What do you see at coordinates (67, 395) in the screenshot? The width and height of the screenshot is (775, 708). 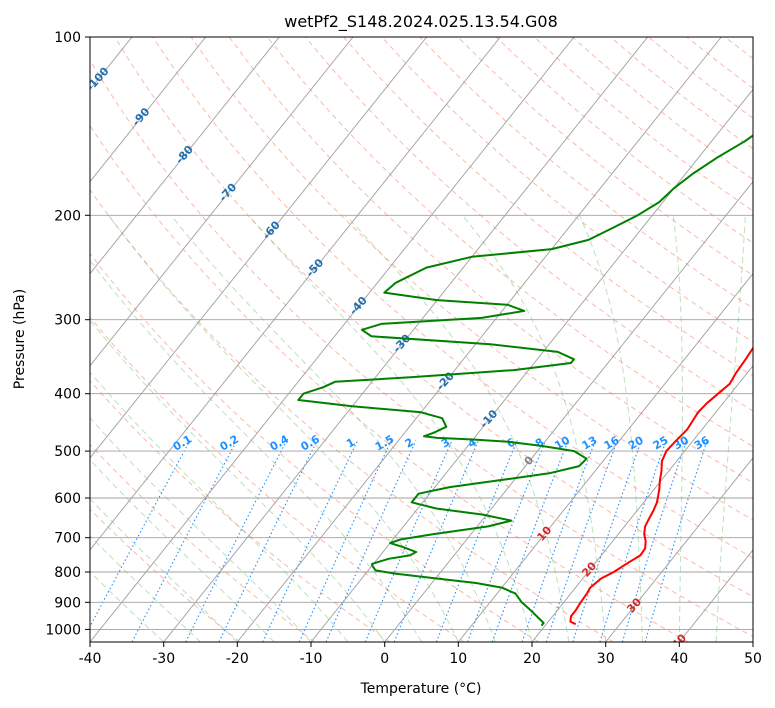 I see `y-tick-label: 400` at bounding box center [67, 395].